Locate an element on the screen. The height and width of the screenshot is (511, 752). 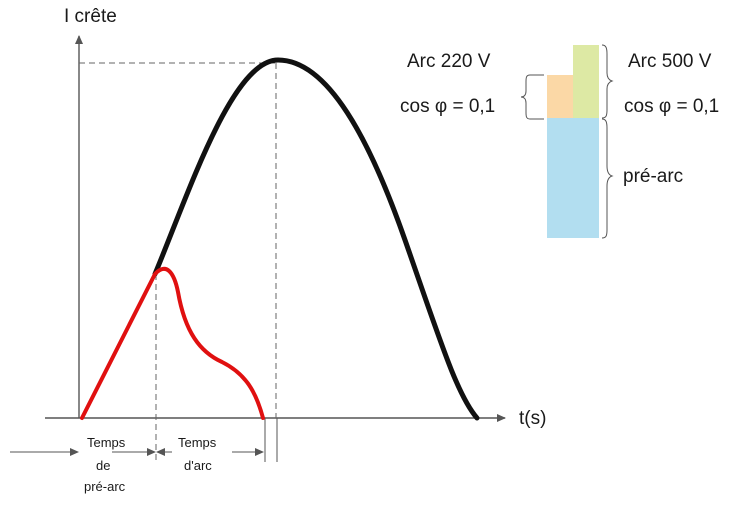
arc-220-brace is located at coordinates (532, 97).